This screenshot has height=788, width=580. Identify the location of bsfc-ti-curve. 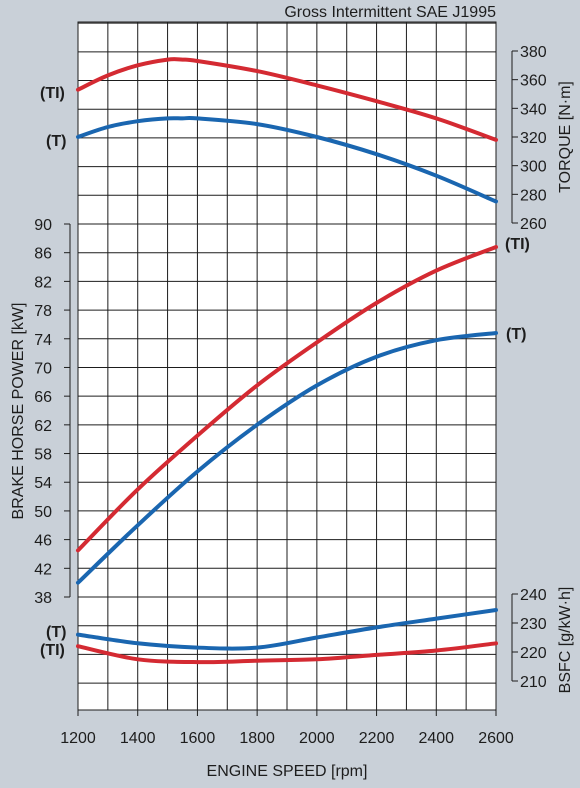
(287, 653).